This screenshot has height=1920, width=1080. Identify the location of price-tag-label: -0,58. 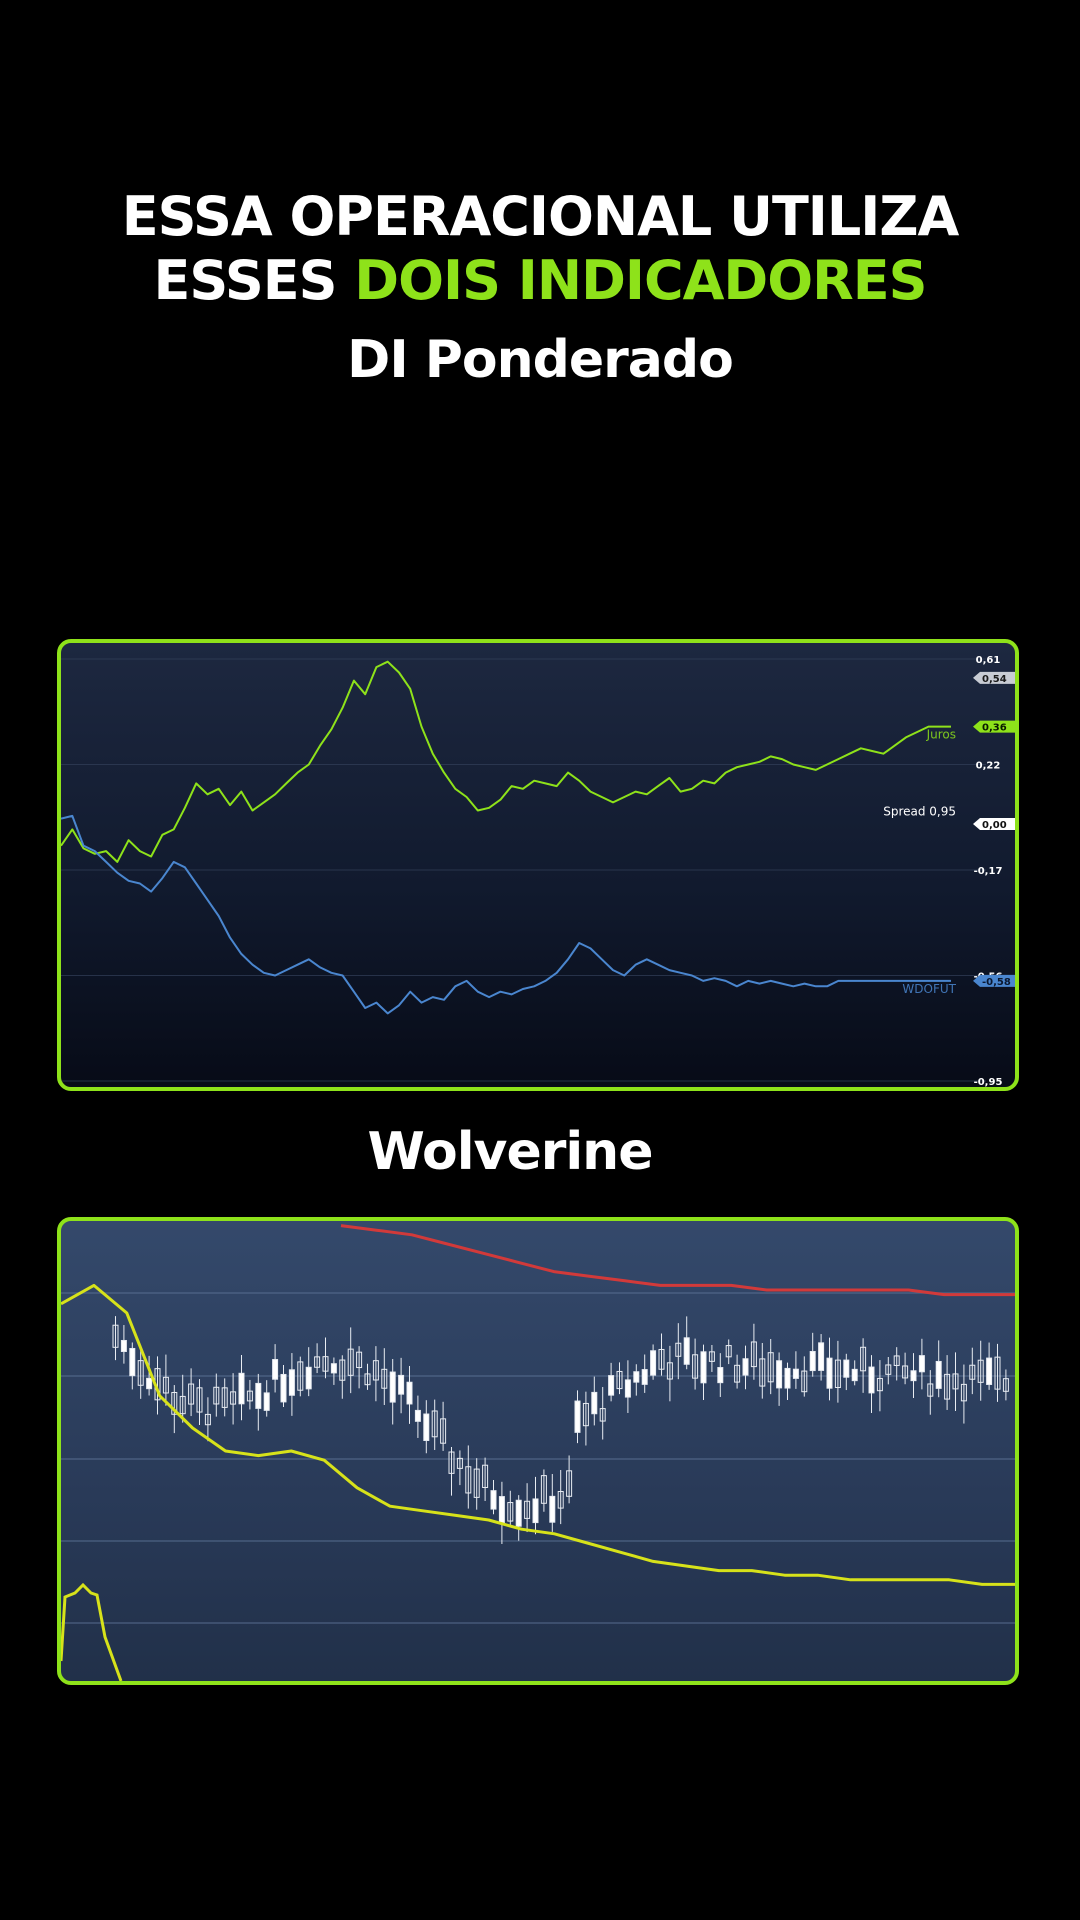
(996, 982).